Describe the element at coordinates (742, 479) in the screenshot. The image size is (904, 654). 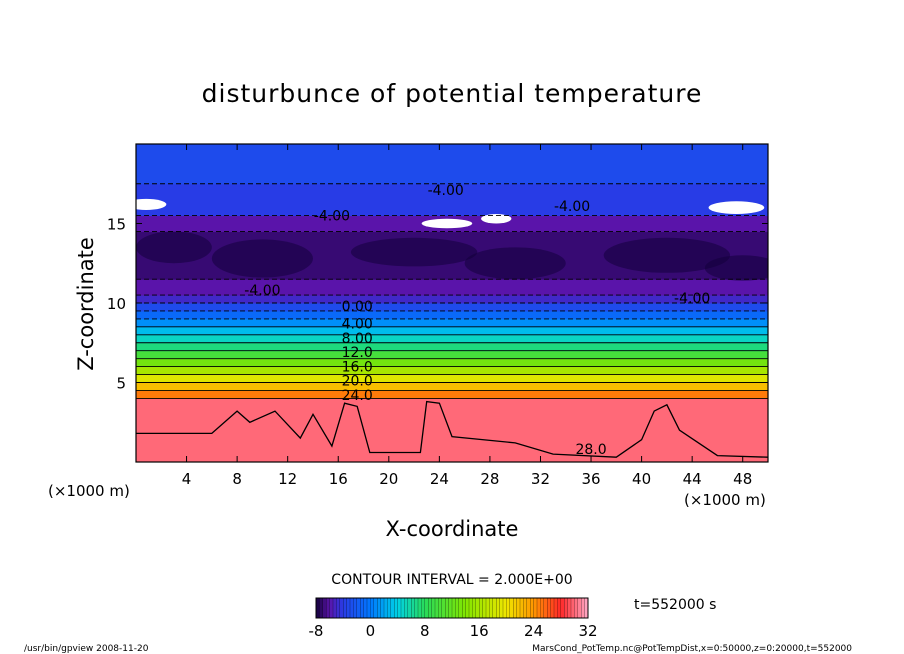
I see `x-tick-label: 48` at that location.